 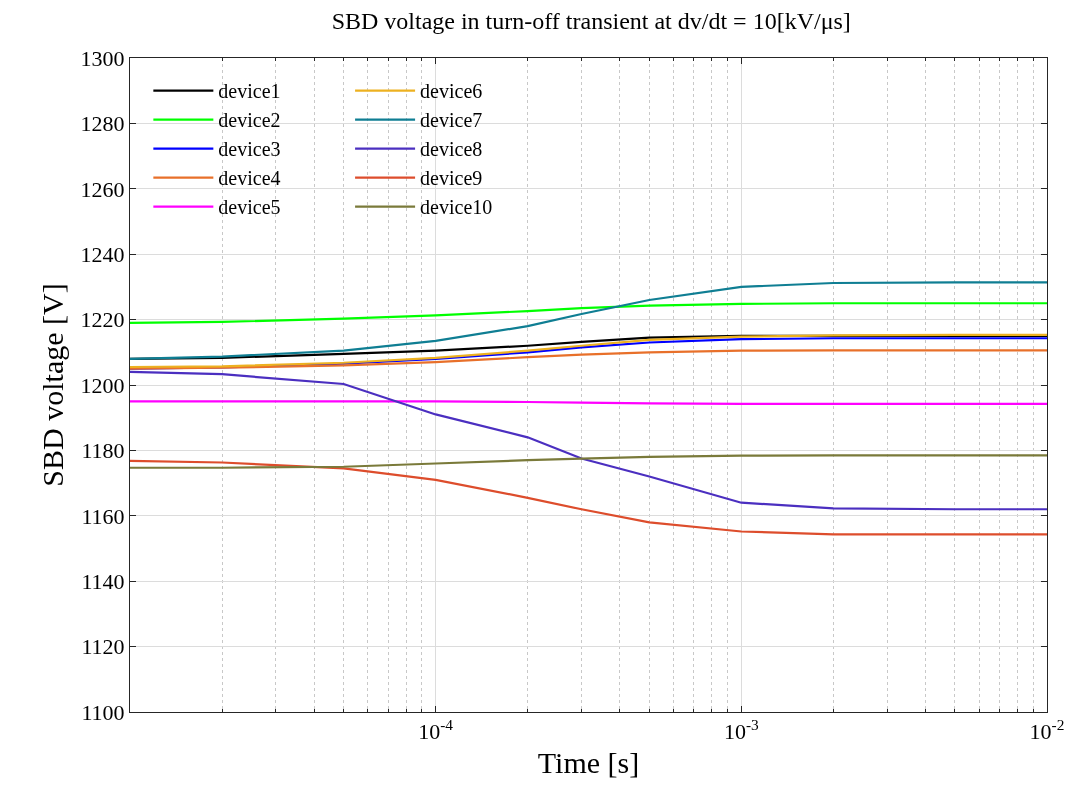 What do you see at coordinates (102, 58) in the screenshot?
I see `y-tick-label: 1300` at bounding box center [102, 58].